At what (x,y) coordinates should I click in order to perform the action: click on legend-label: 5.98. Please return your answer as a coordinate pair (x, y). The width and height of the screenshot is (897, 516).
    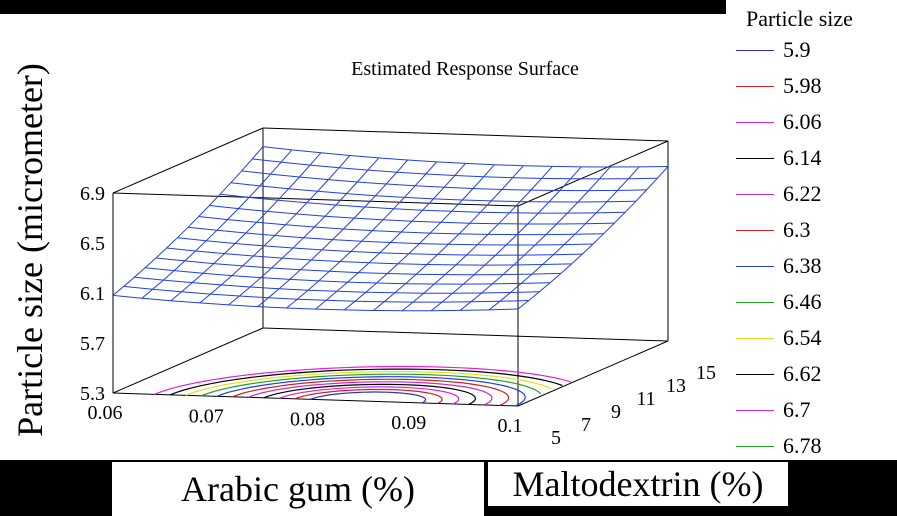
    Looking at the image, I should click on (802, 85).